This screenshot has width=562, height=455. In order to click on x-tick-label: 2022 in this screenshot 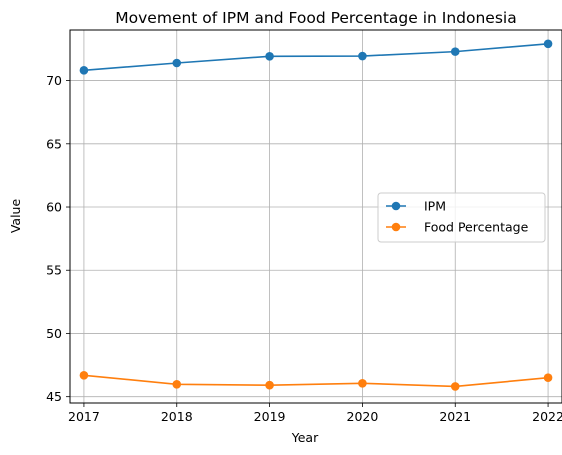, I will do `click(547, 416)`.